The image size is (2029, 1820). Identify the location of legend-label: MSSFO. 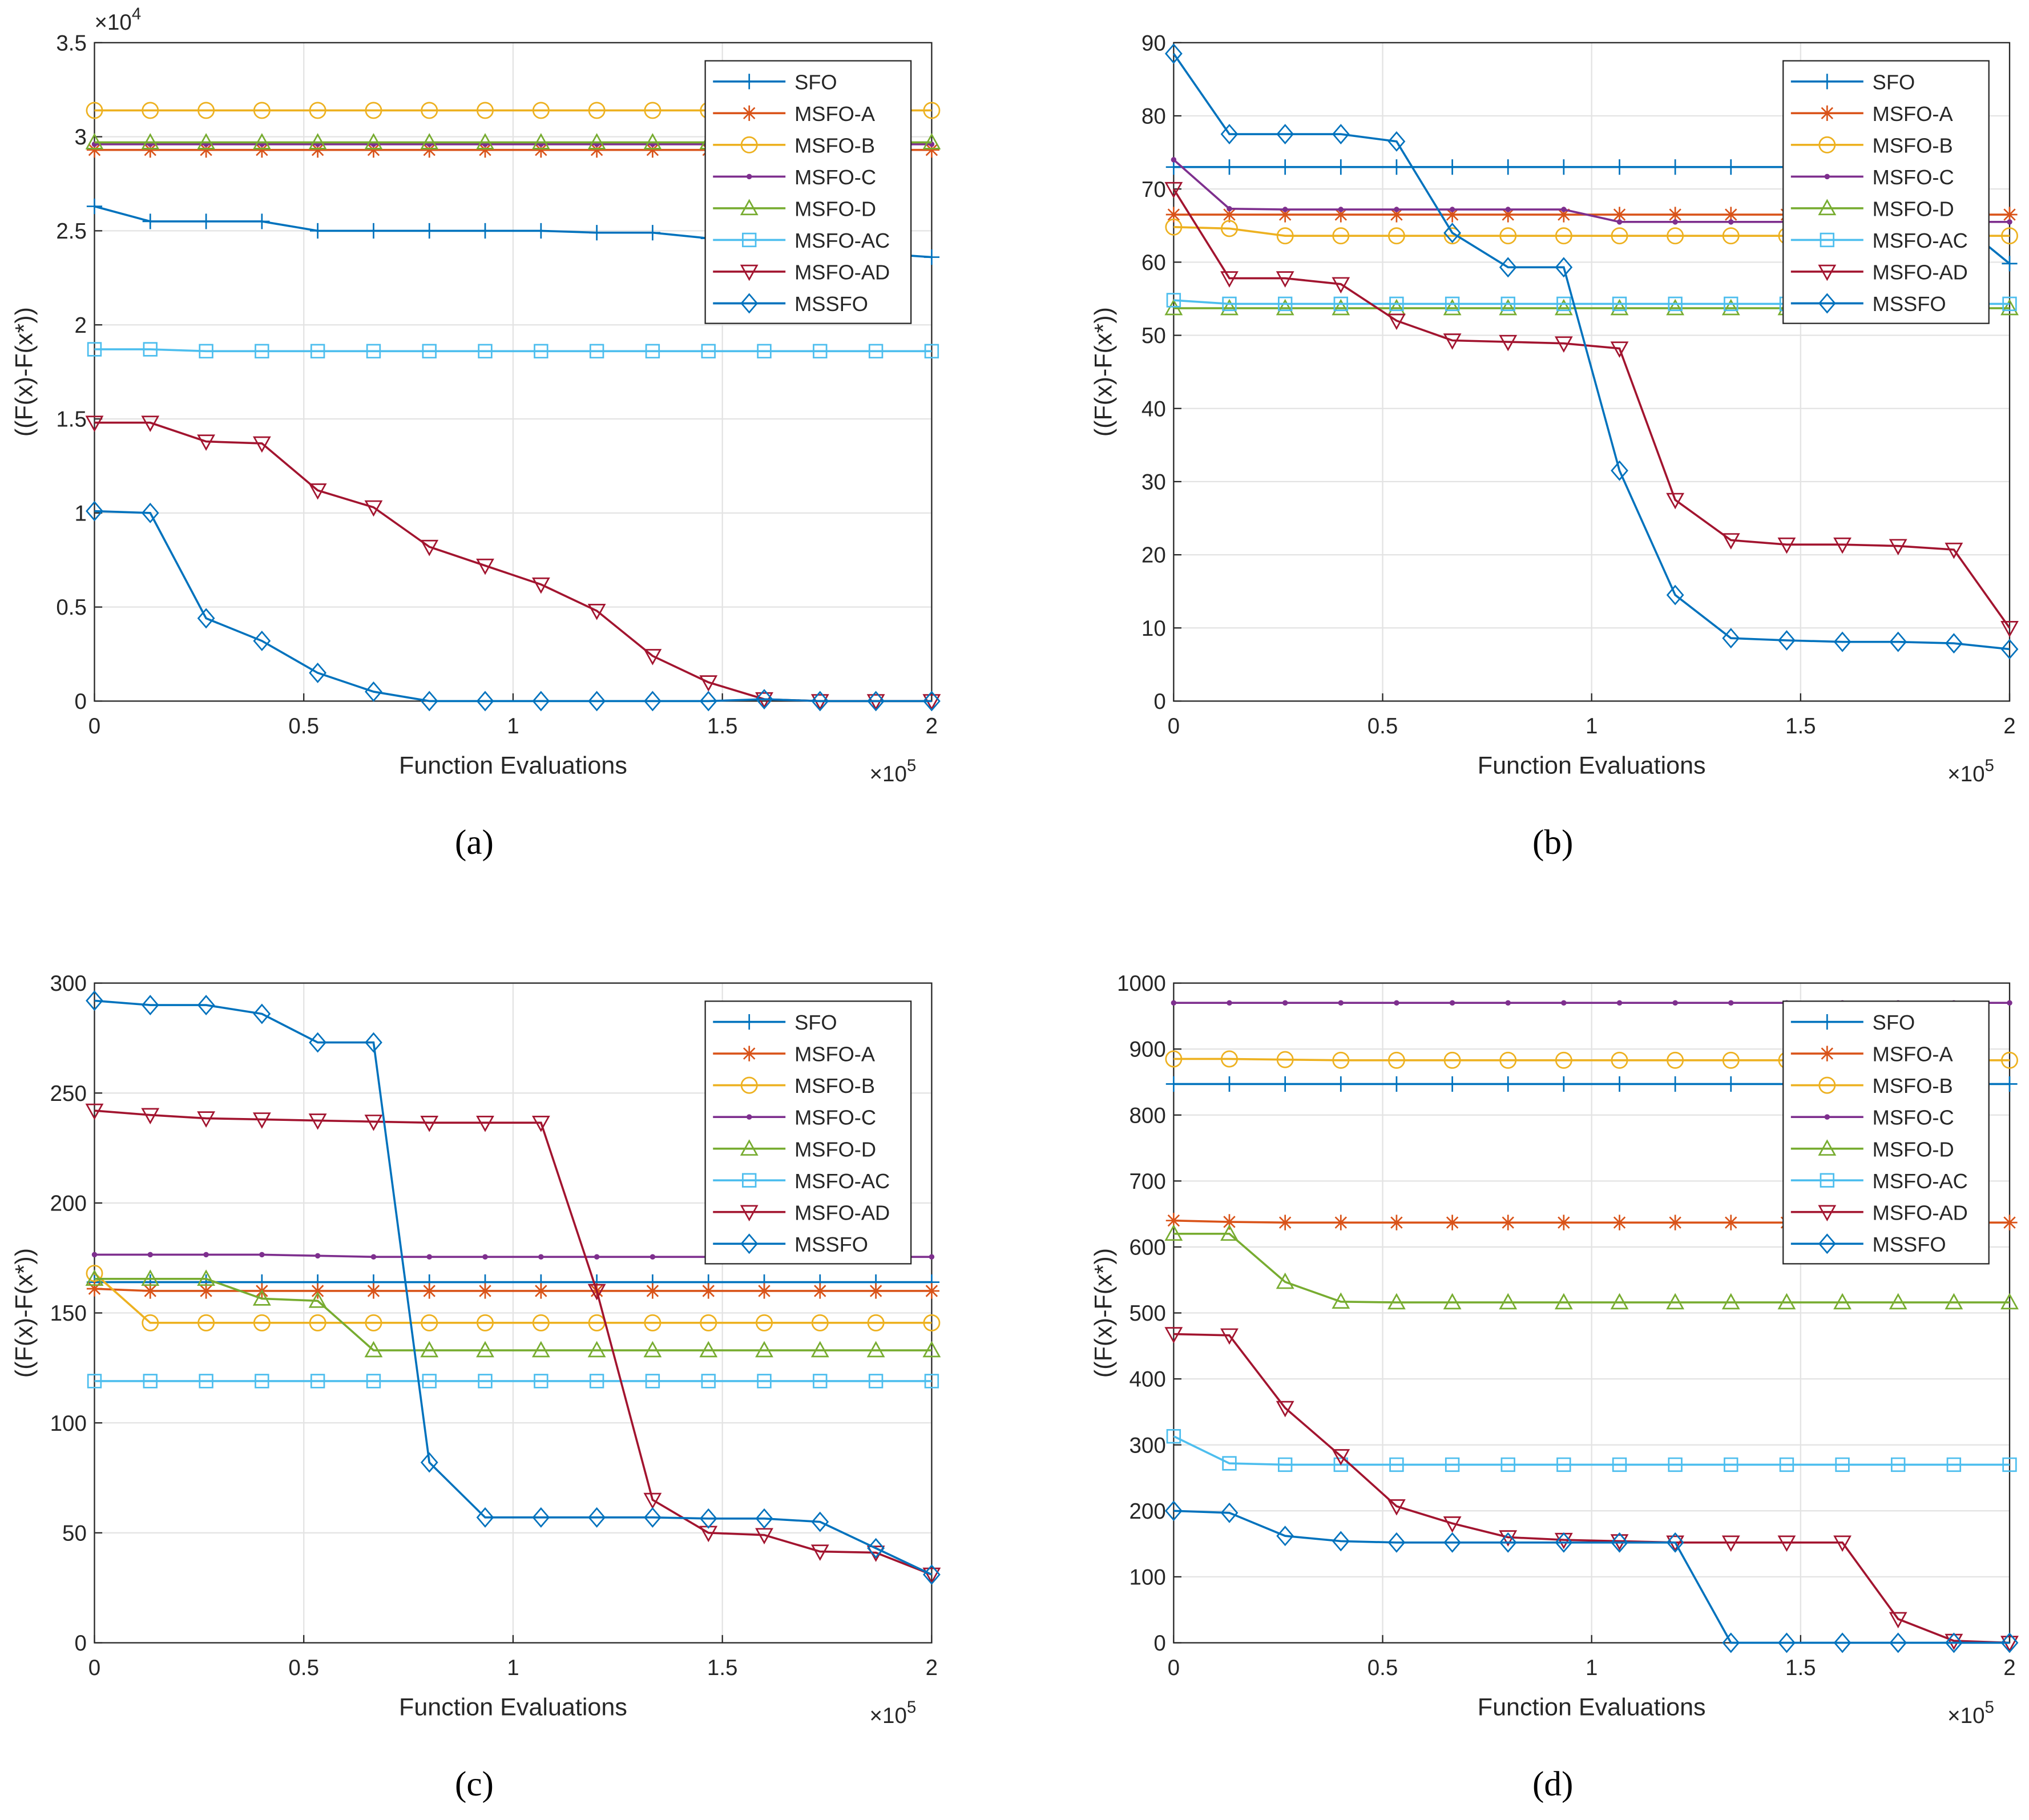
(831, 1244).